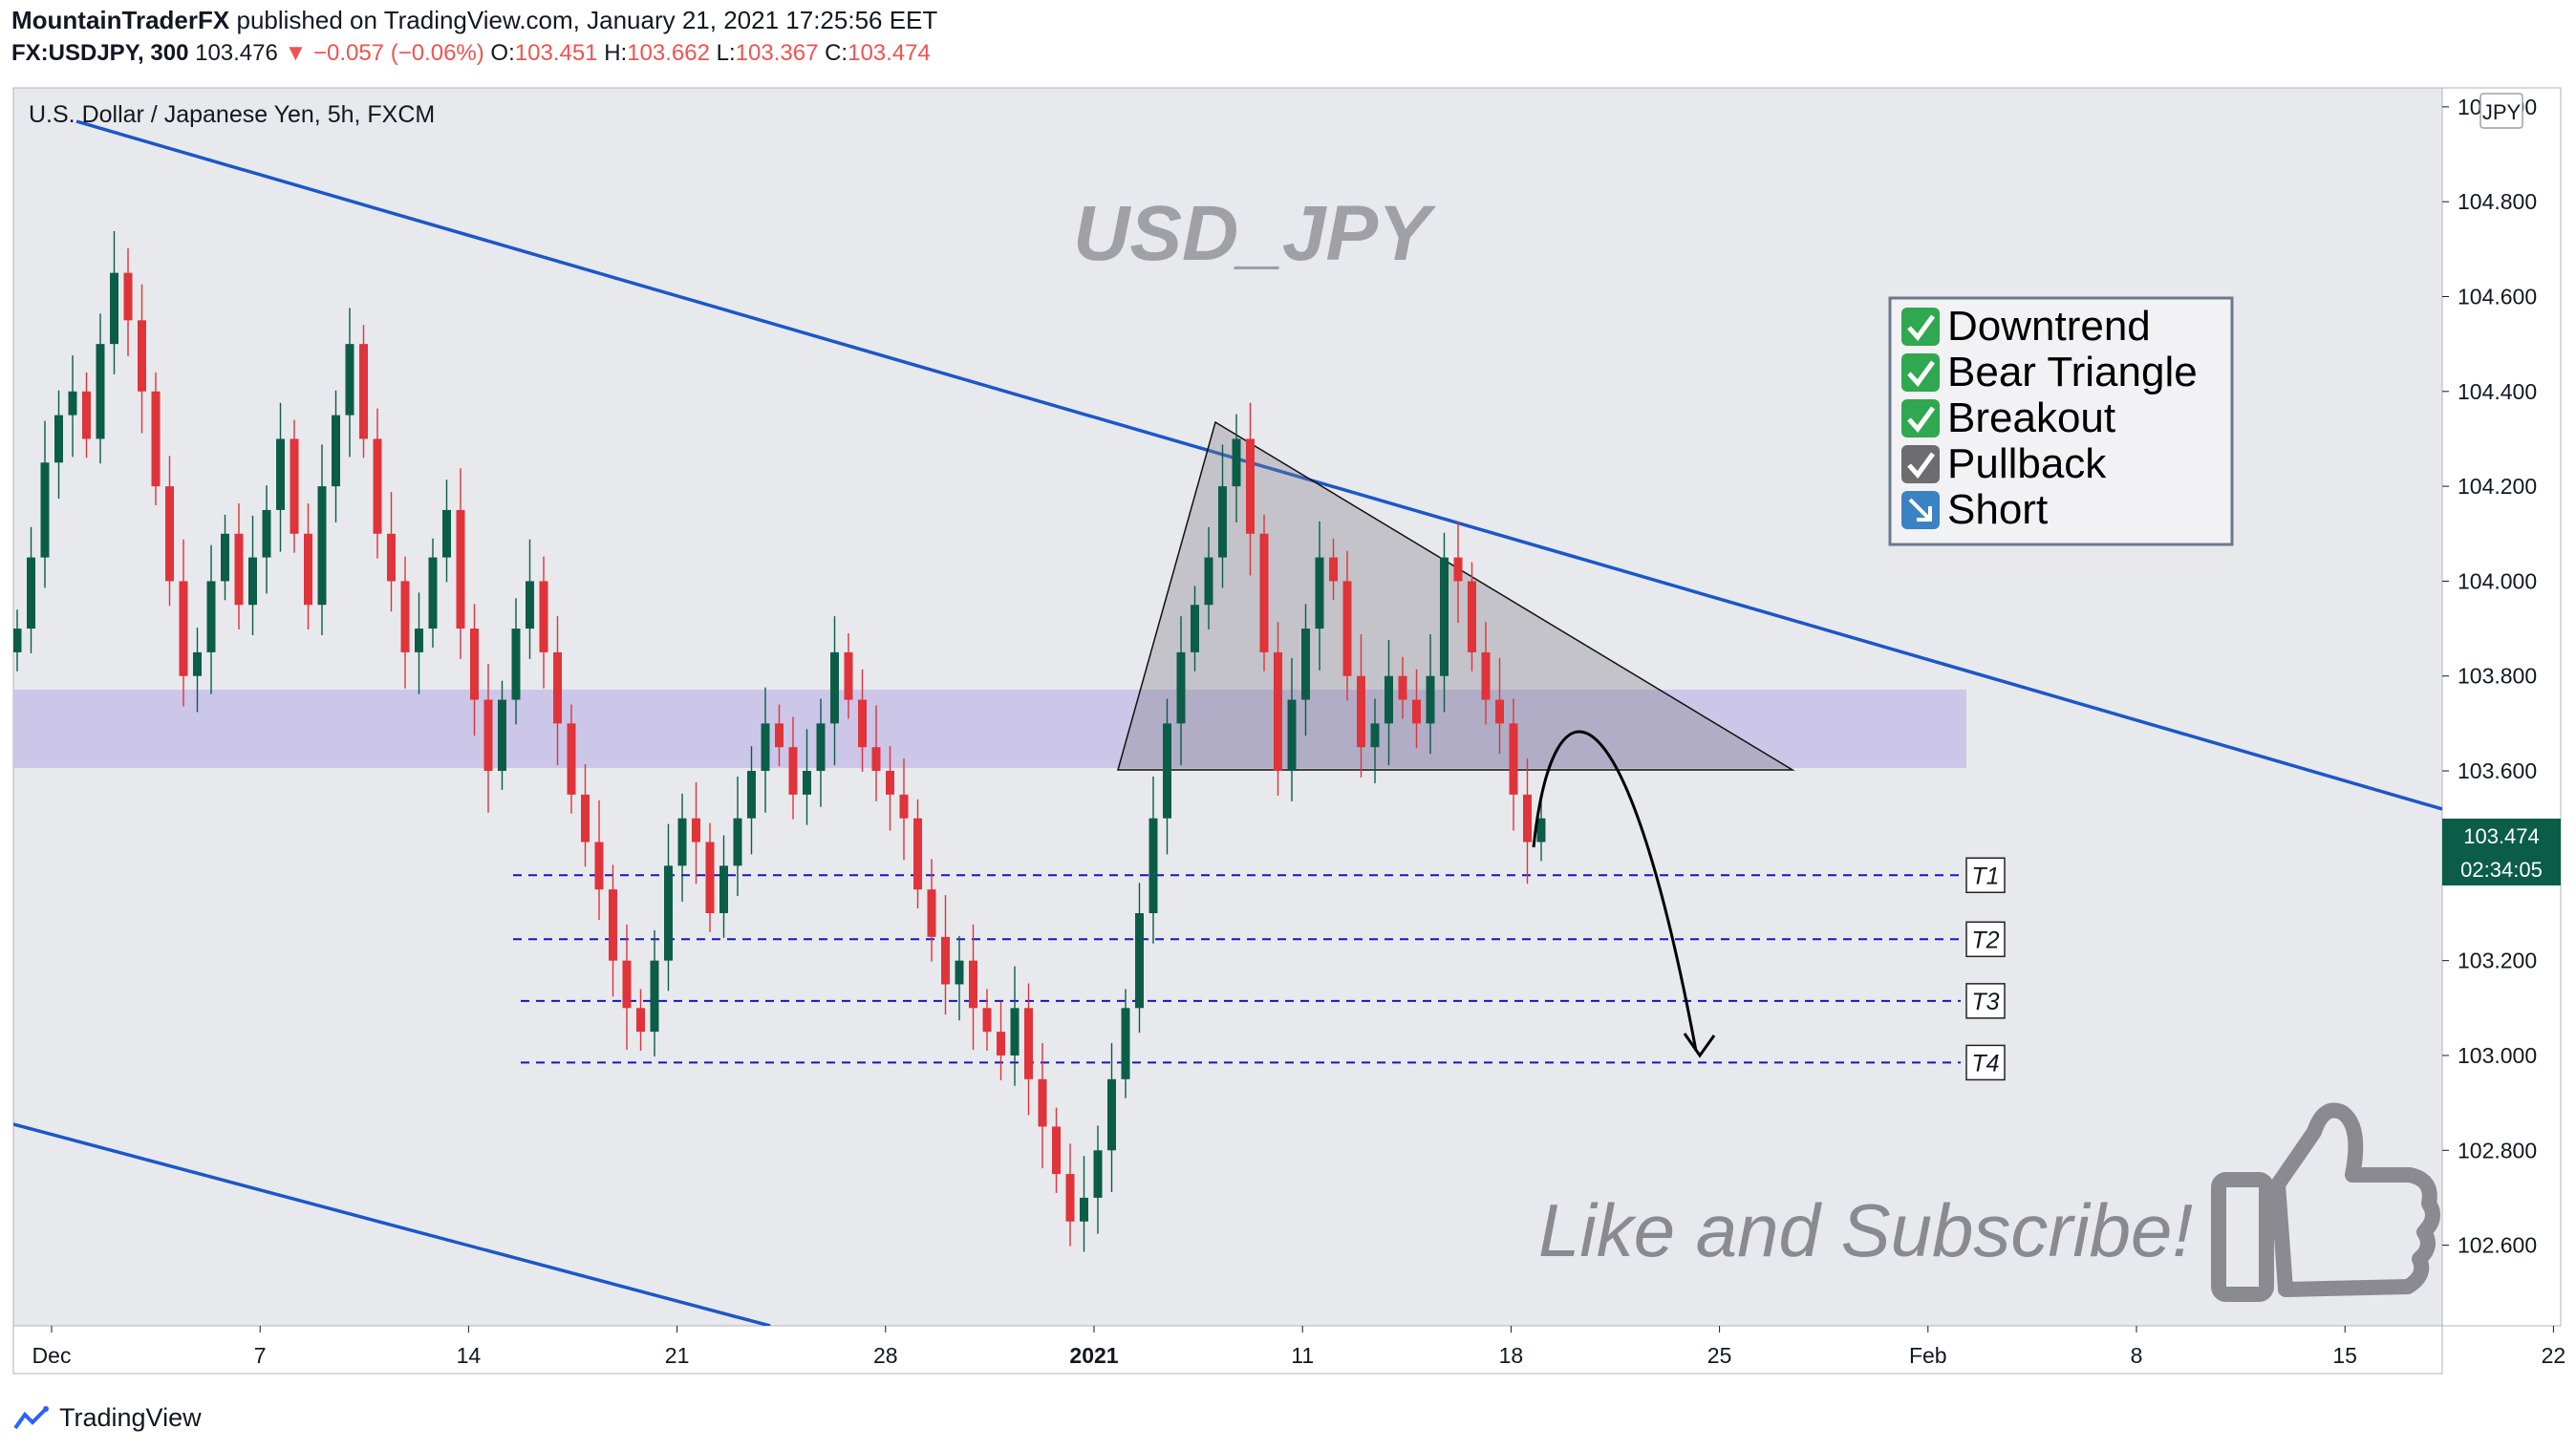 The image size is (2576, 1450). What do you see at coordinates (1615, 891) in the screenshot?
I see `projection-arrow` at bounding box center [1615, 891].